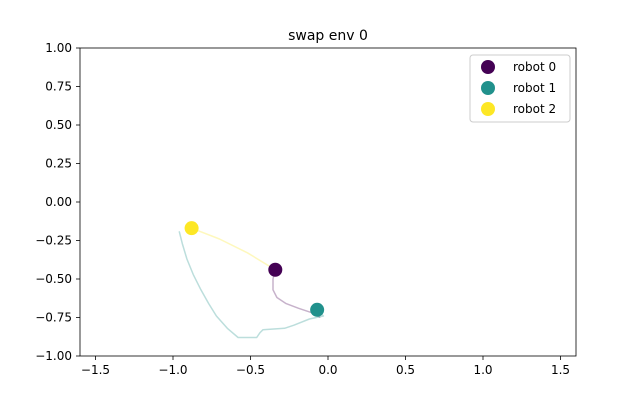  I want to click on legend-label-robot-0: robot 0, so click(534, 67).